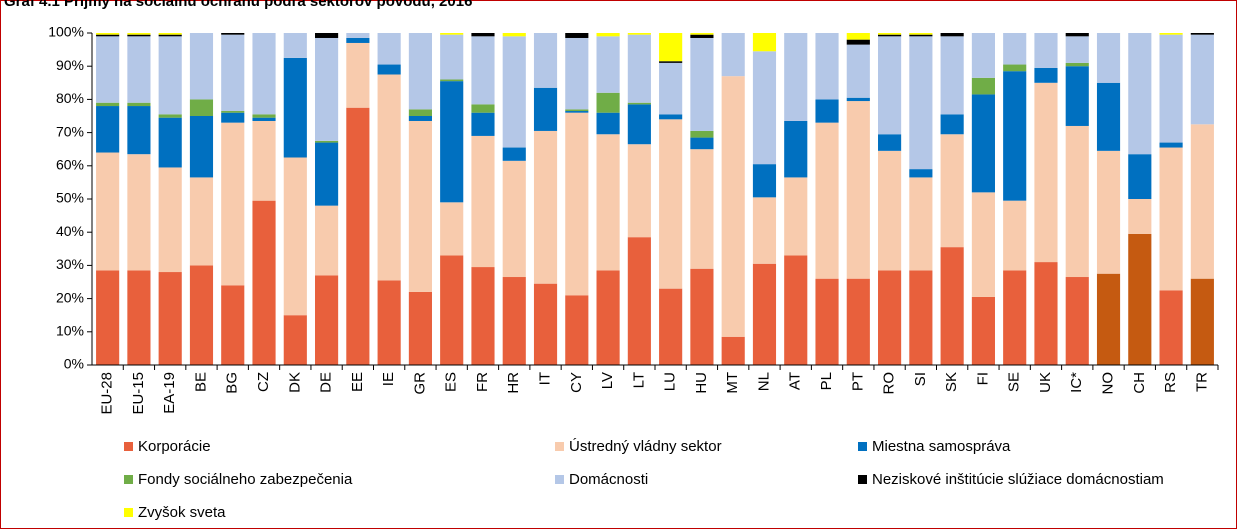 This screenshot has height=529, width=1237. Describe the element at coordinates (795, 381) in the screenshot. I see `x-tick-label: AT` at that location.